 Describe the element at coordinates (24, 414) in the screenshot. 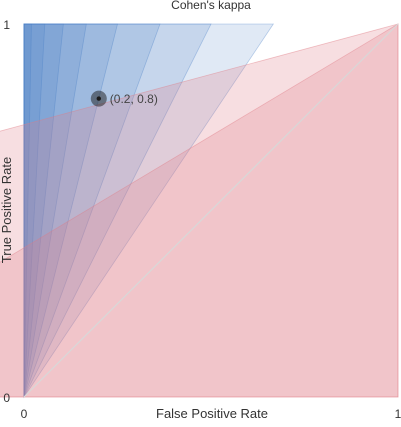

I see `x-tick-label-min: 0` at that location.